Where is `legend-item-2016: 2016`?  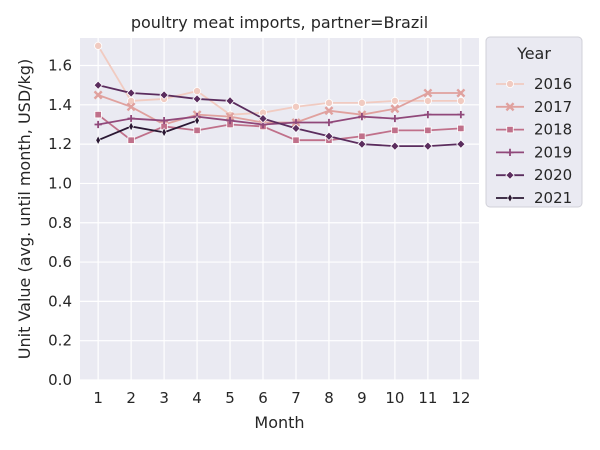 legend-item-2016: 2016 is located at coordinates (534, 84).